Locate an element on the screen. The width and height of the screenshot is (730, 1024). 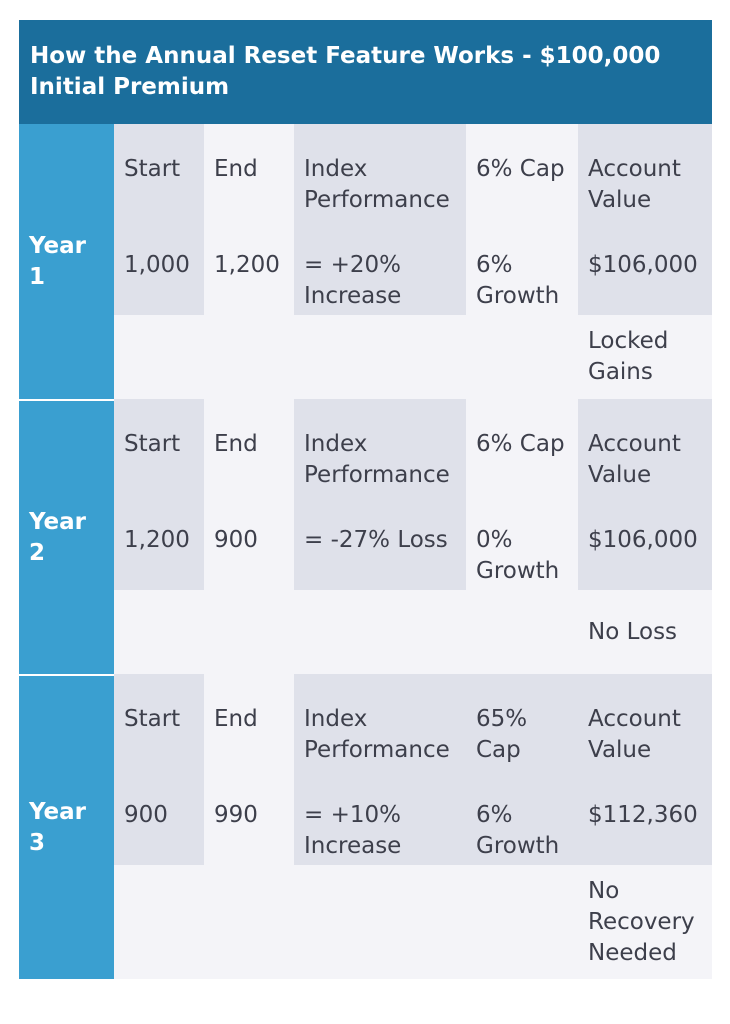
end-value: 990 is located at coordinates (249, 817).